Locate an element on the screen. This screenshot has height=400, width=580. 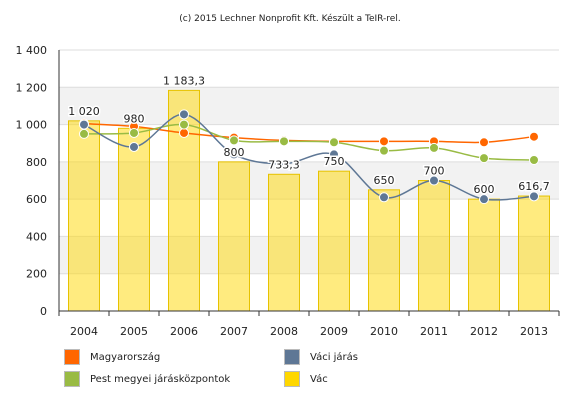
x-tick-label: 2008 is located at coordinates (284, 331).